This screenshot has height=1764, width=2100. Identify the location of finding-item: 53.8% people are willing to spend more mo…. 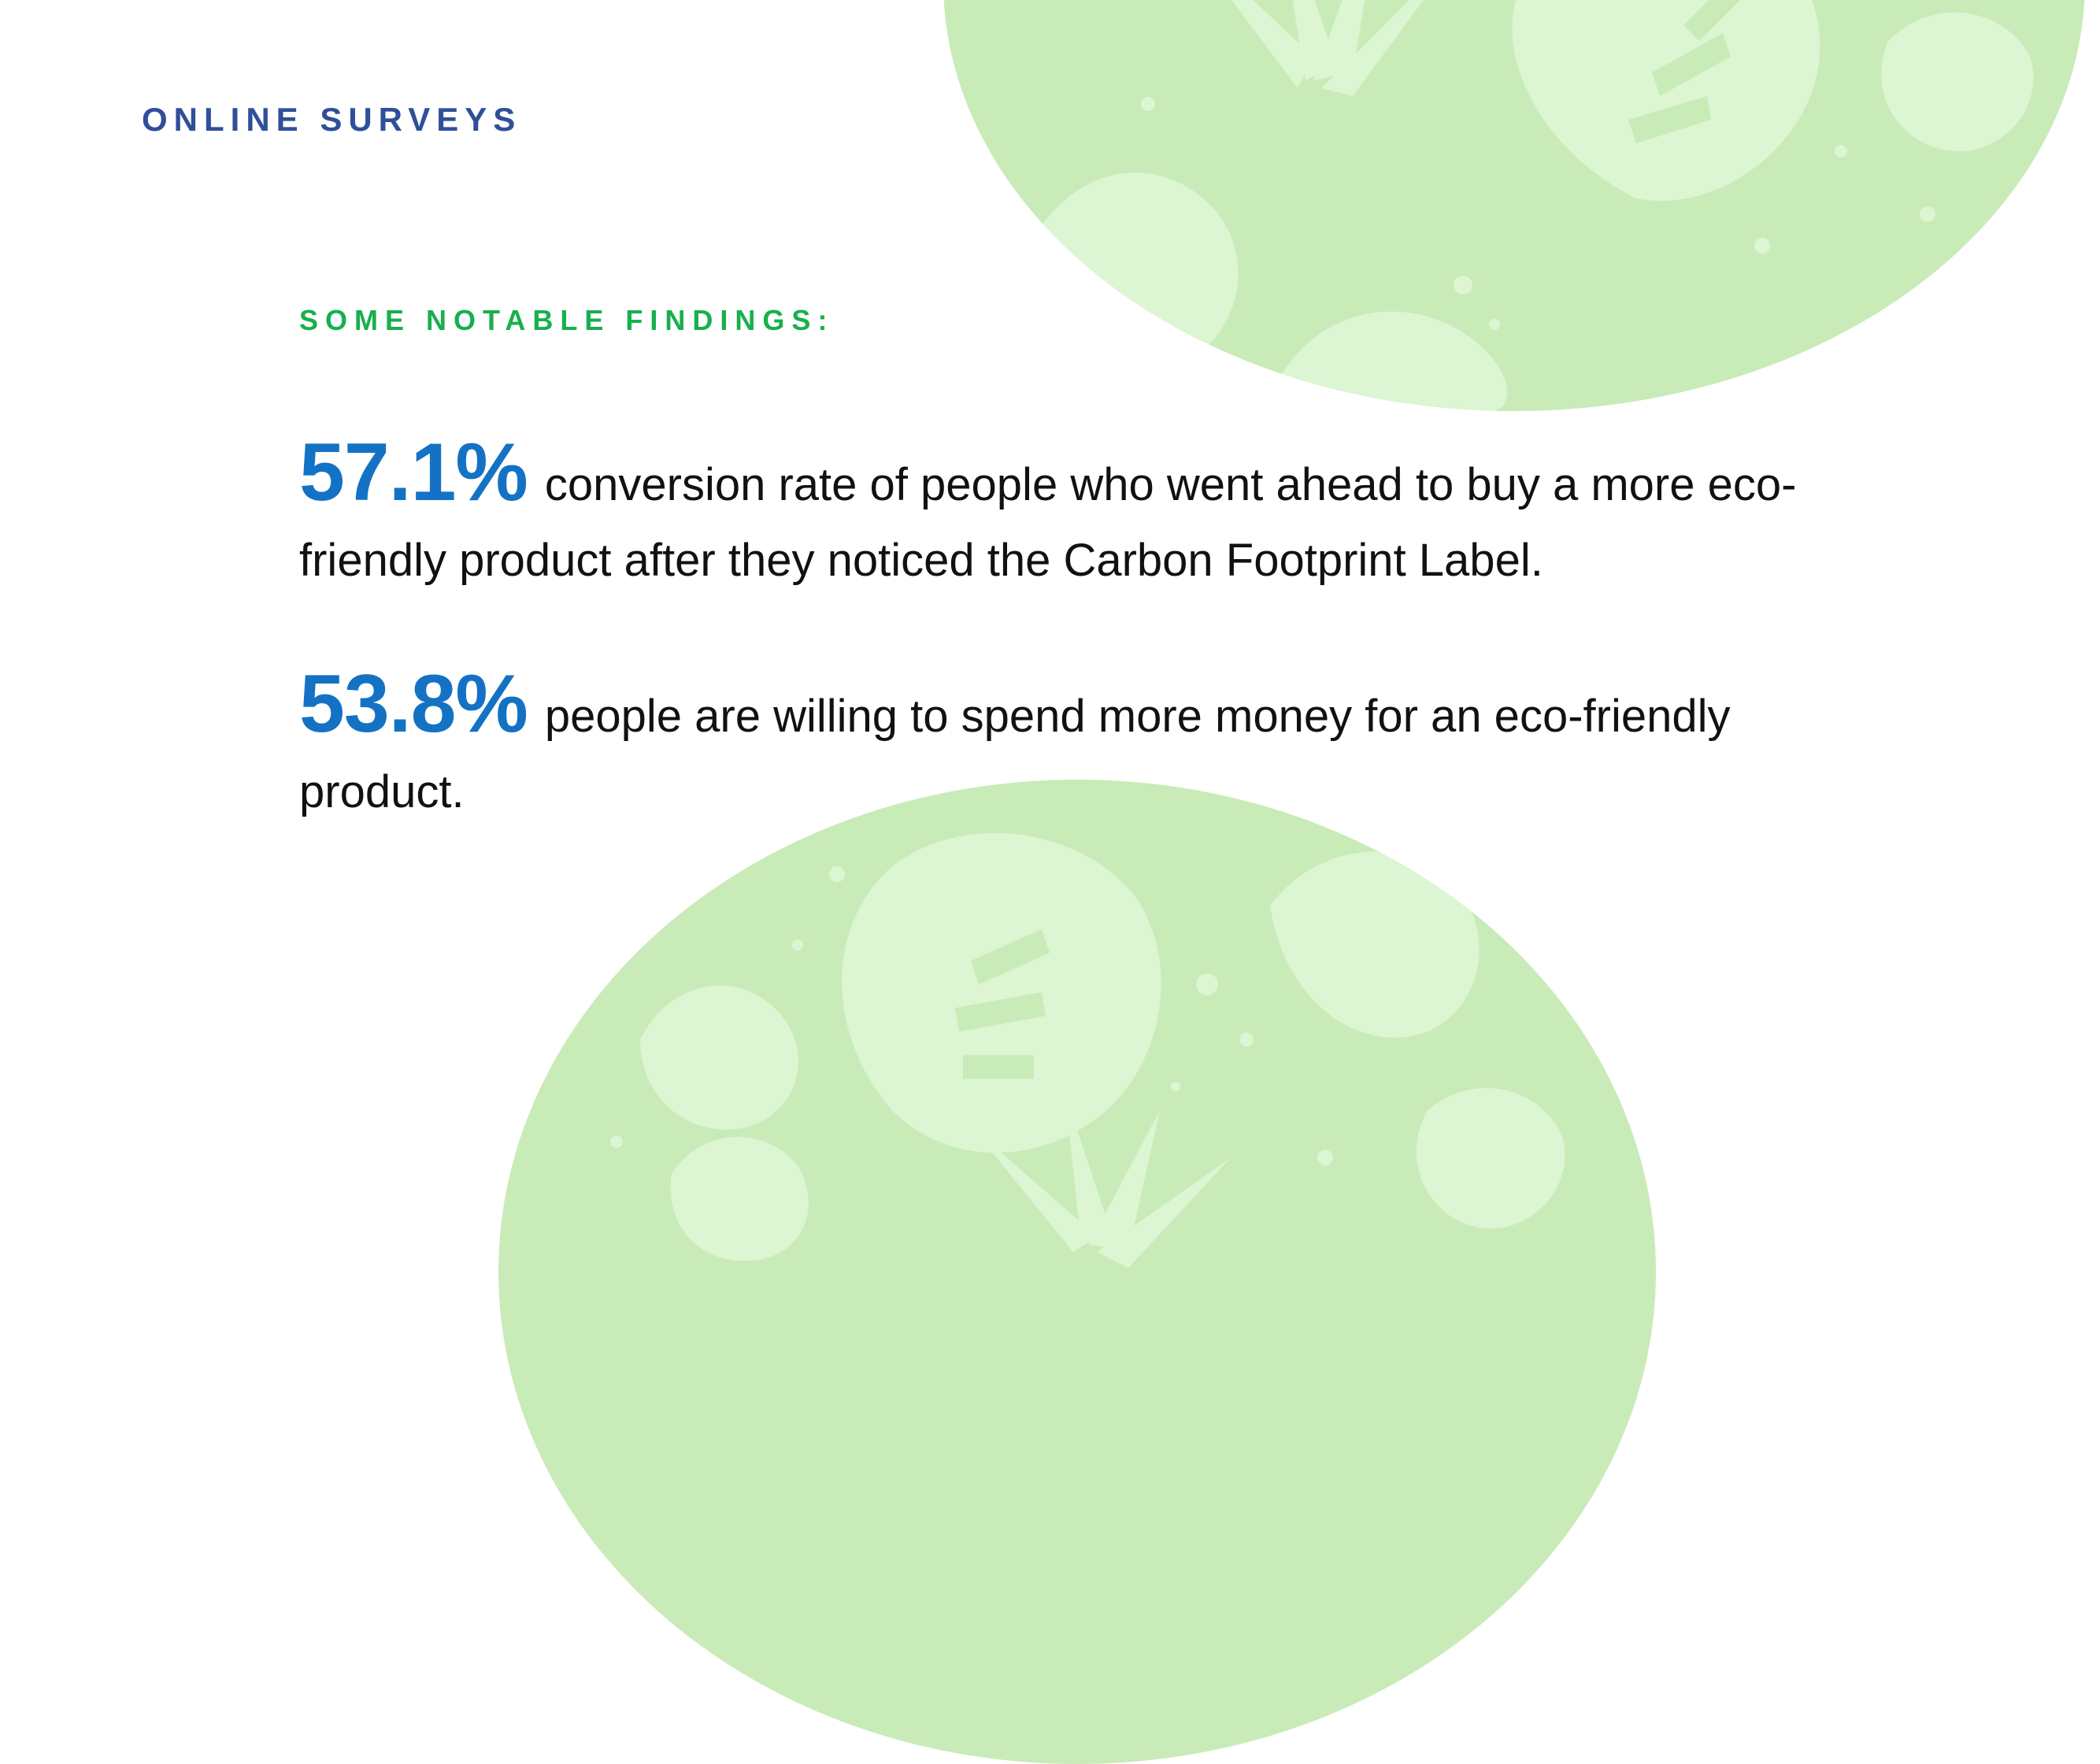
(1055, 746).